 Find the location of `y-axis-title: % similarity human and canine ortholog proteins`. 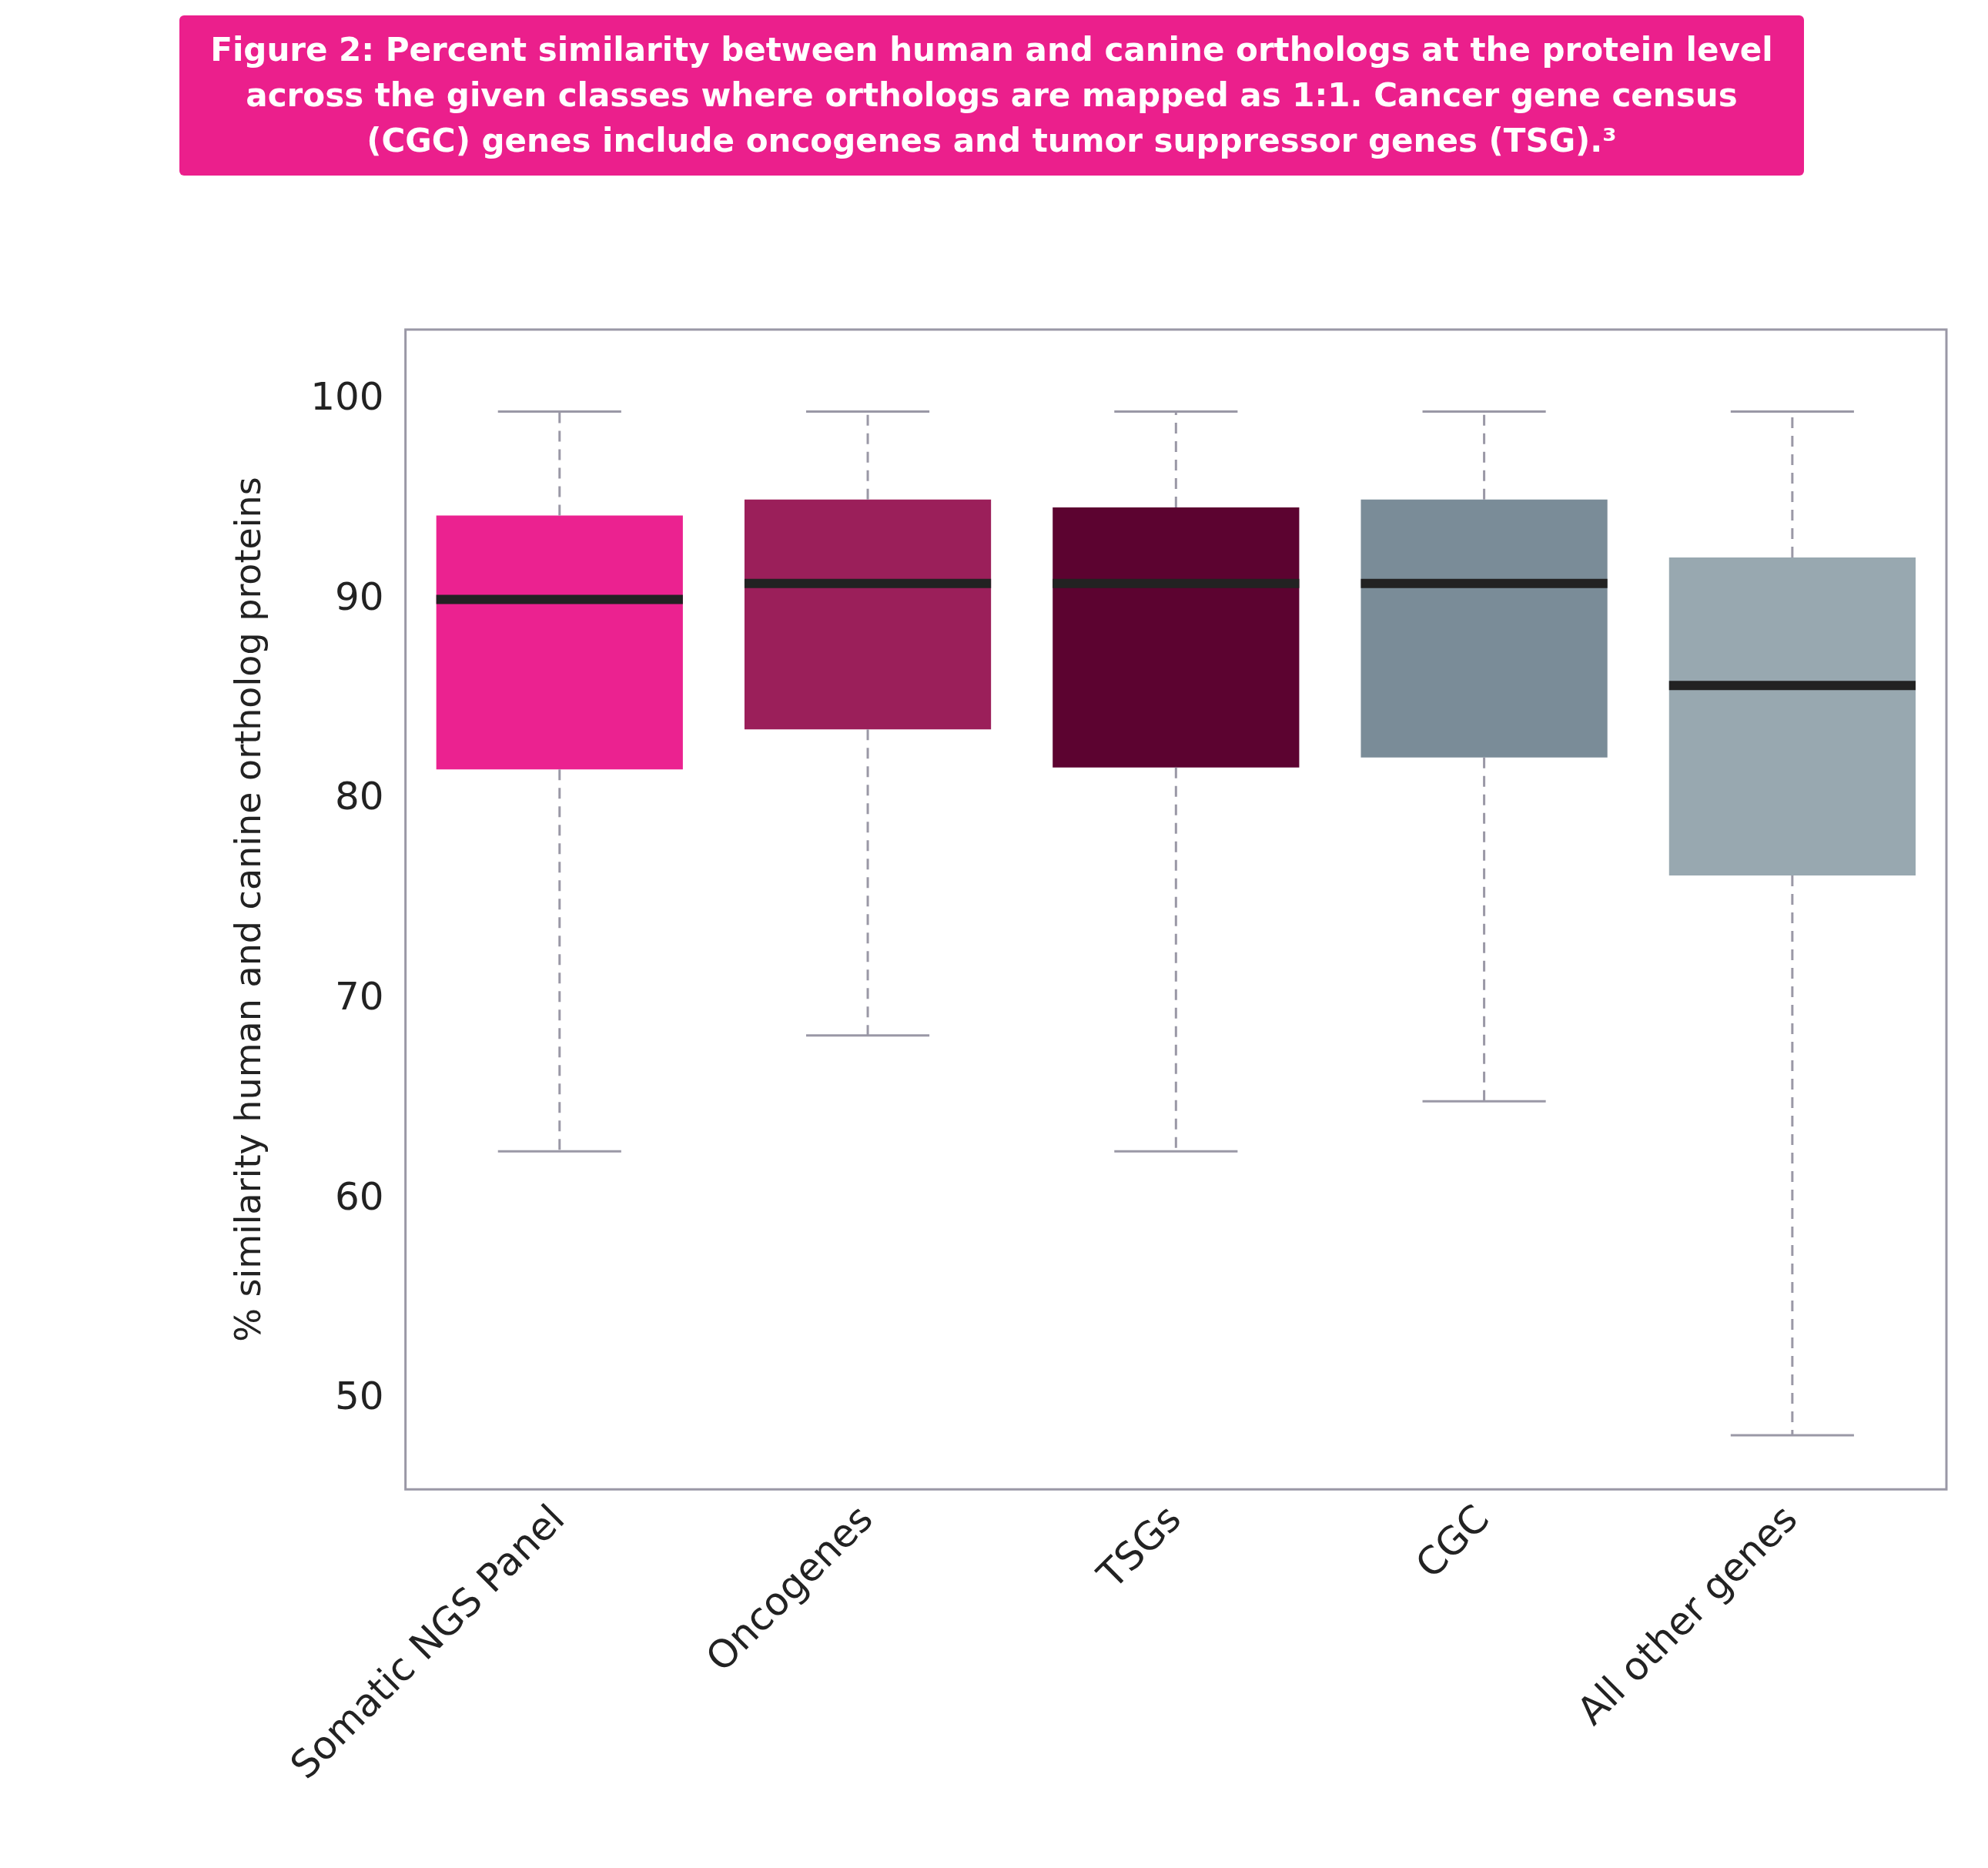

y-axis-title: % similarity human and canine ortholog proteins is located at coordinates (247, 910).